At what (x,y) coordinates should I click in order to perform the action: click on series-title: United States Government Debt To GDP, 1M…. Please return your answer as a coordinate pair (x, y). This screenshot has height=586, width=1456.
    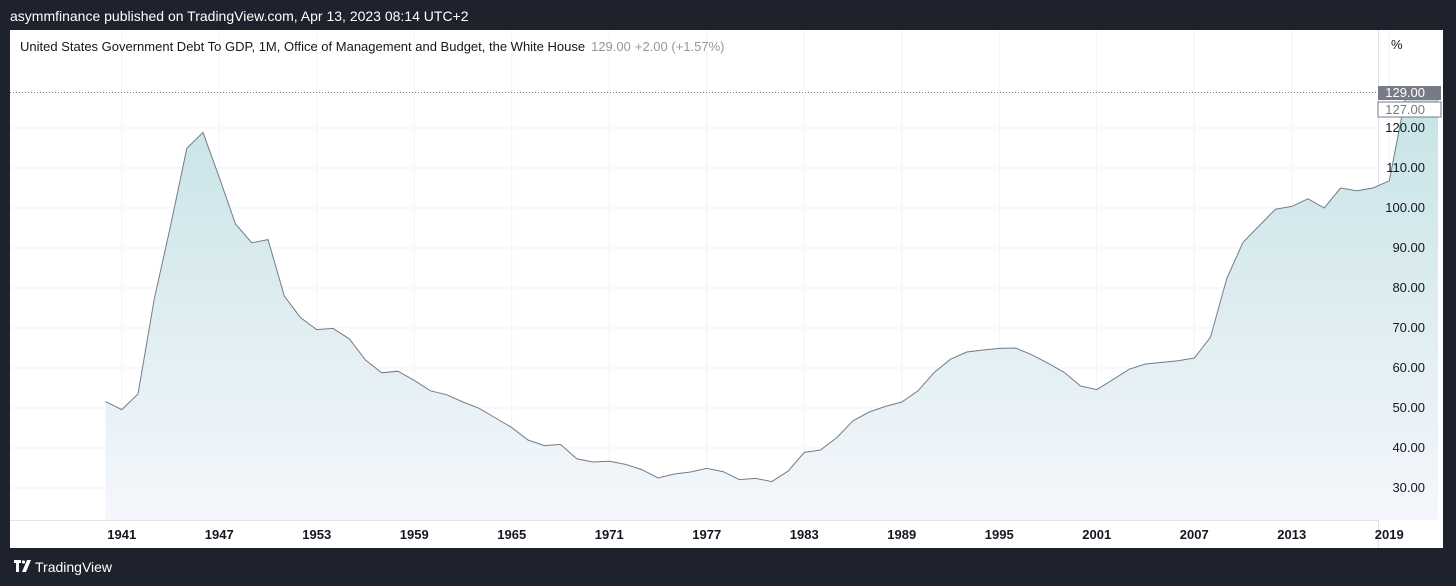
    Looking at the image, I should click on (303, 46).